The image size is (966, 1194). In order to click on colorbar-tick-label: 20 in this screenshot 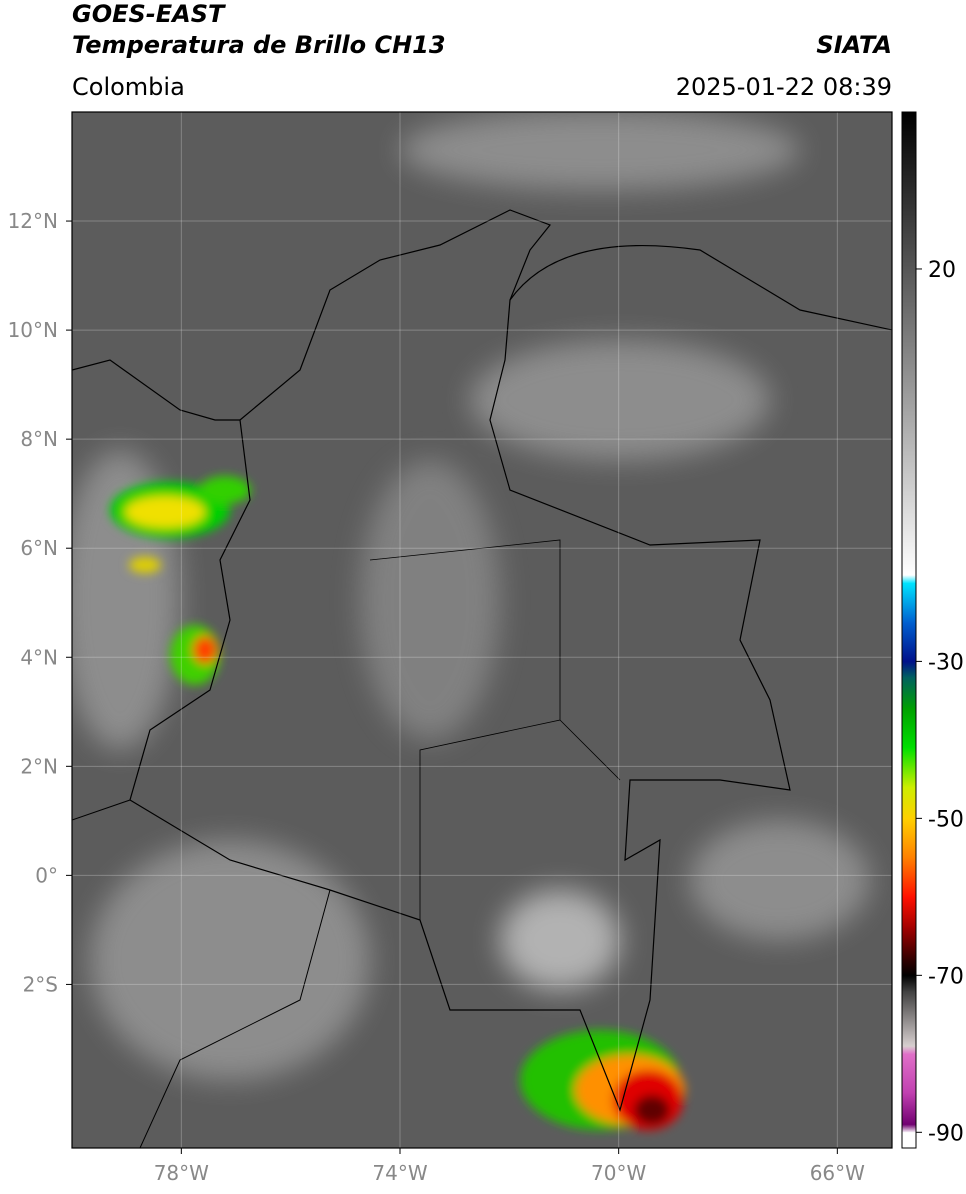, I will do `click(942, 270)`.